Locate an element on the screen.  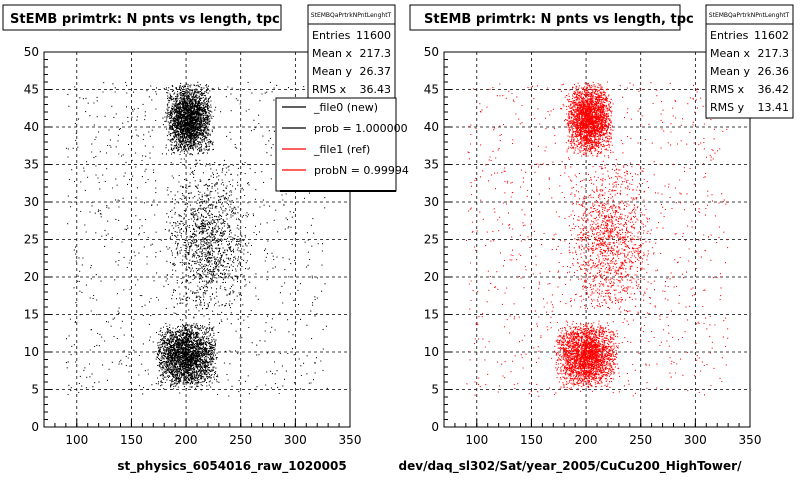
right-x-tick-label: 200 is located at coordinates (586, 440).